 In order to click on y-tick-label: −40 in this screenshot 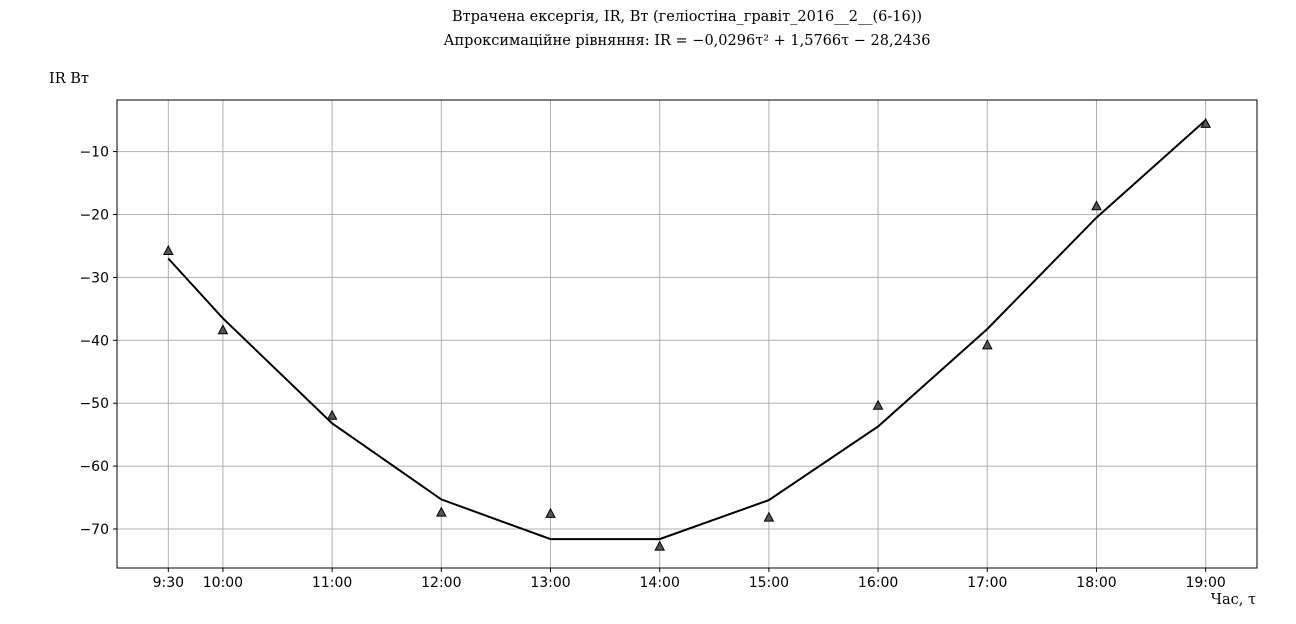, I will do `click(94, 341)`.